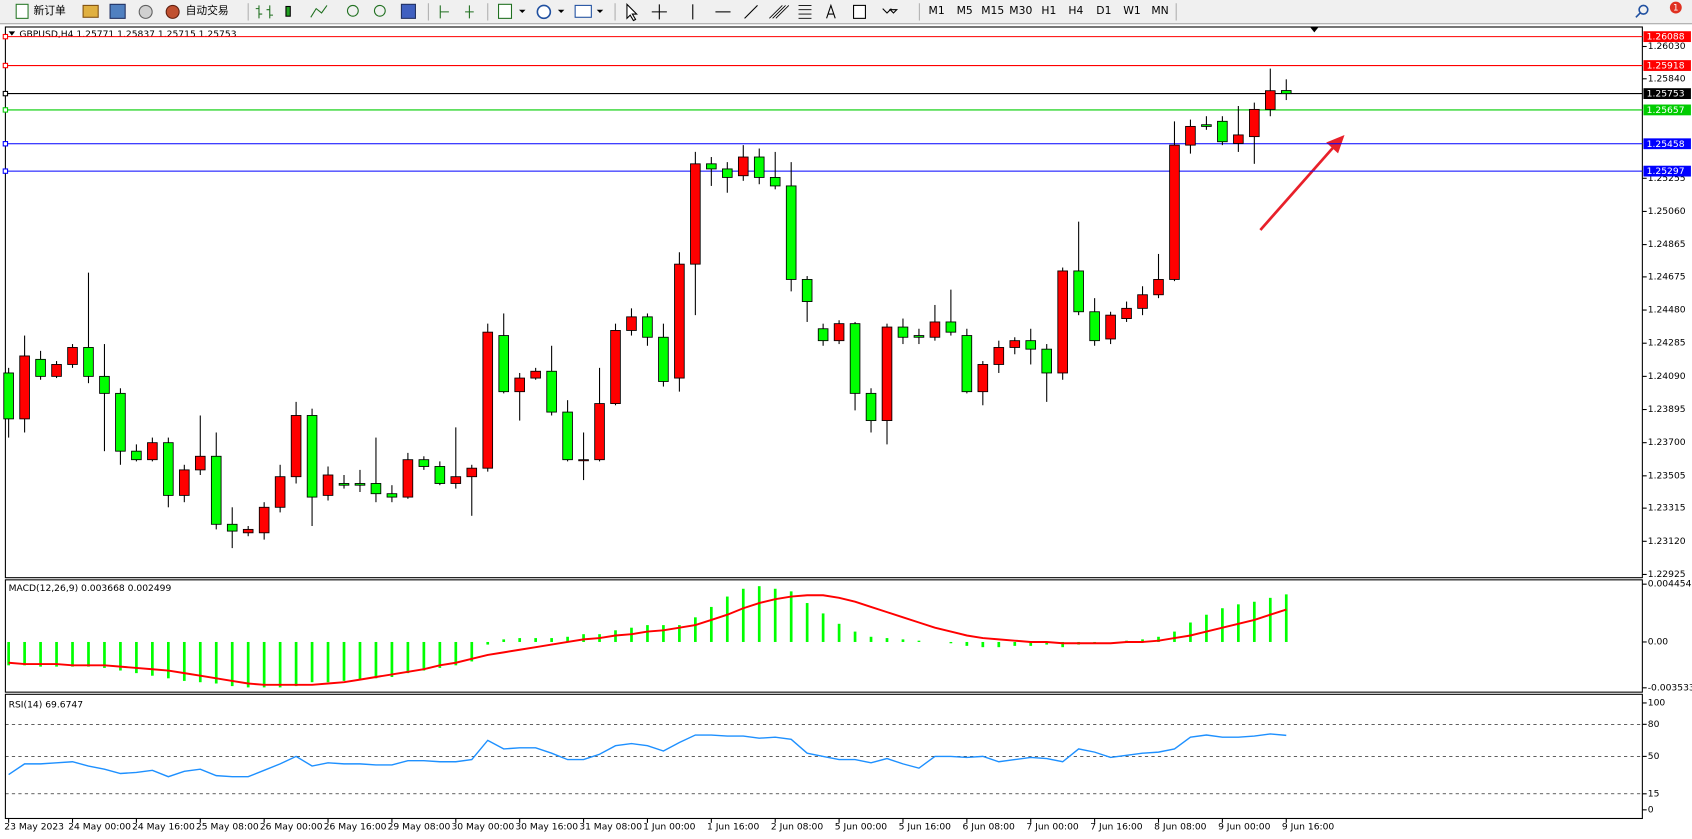  I want to click on bar-chart-icon, so click(264, 12).